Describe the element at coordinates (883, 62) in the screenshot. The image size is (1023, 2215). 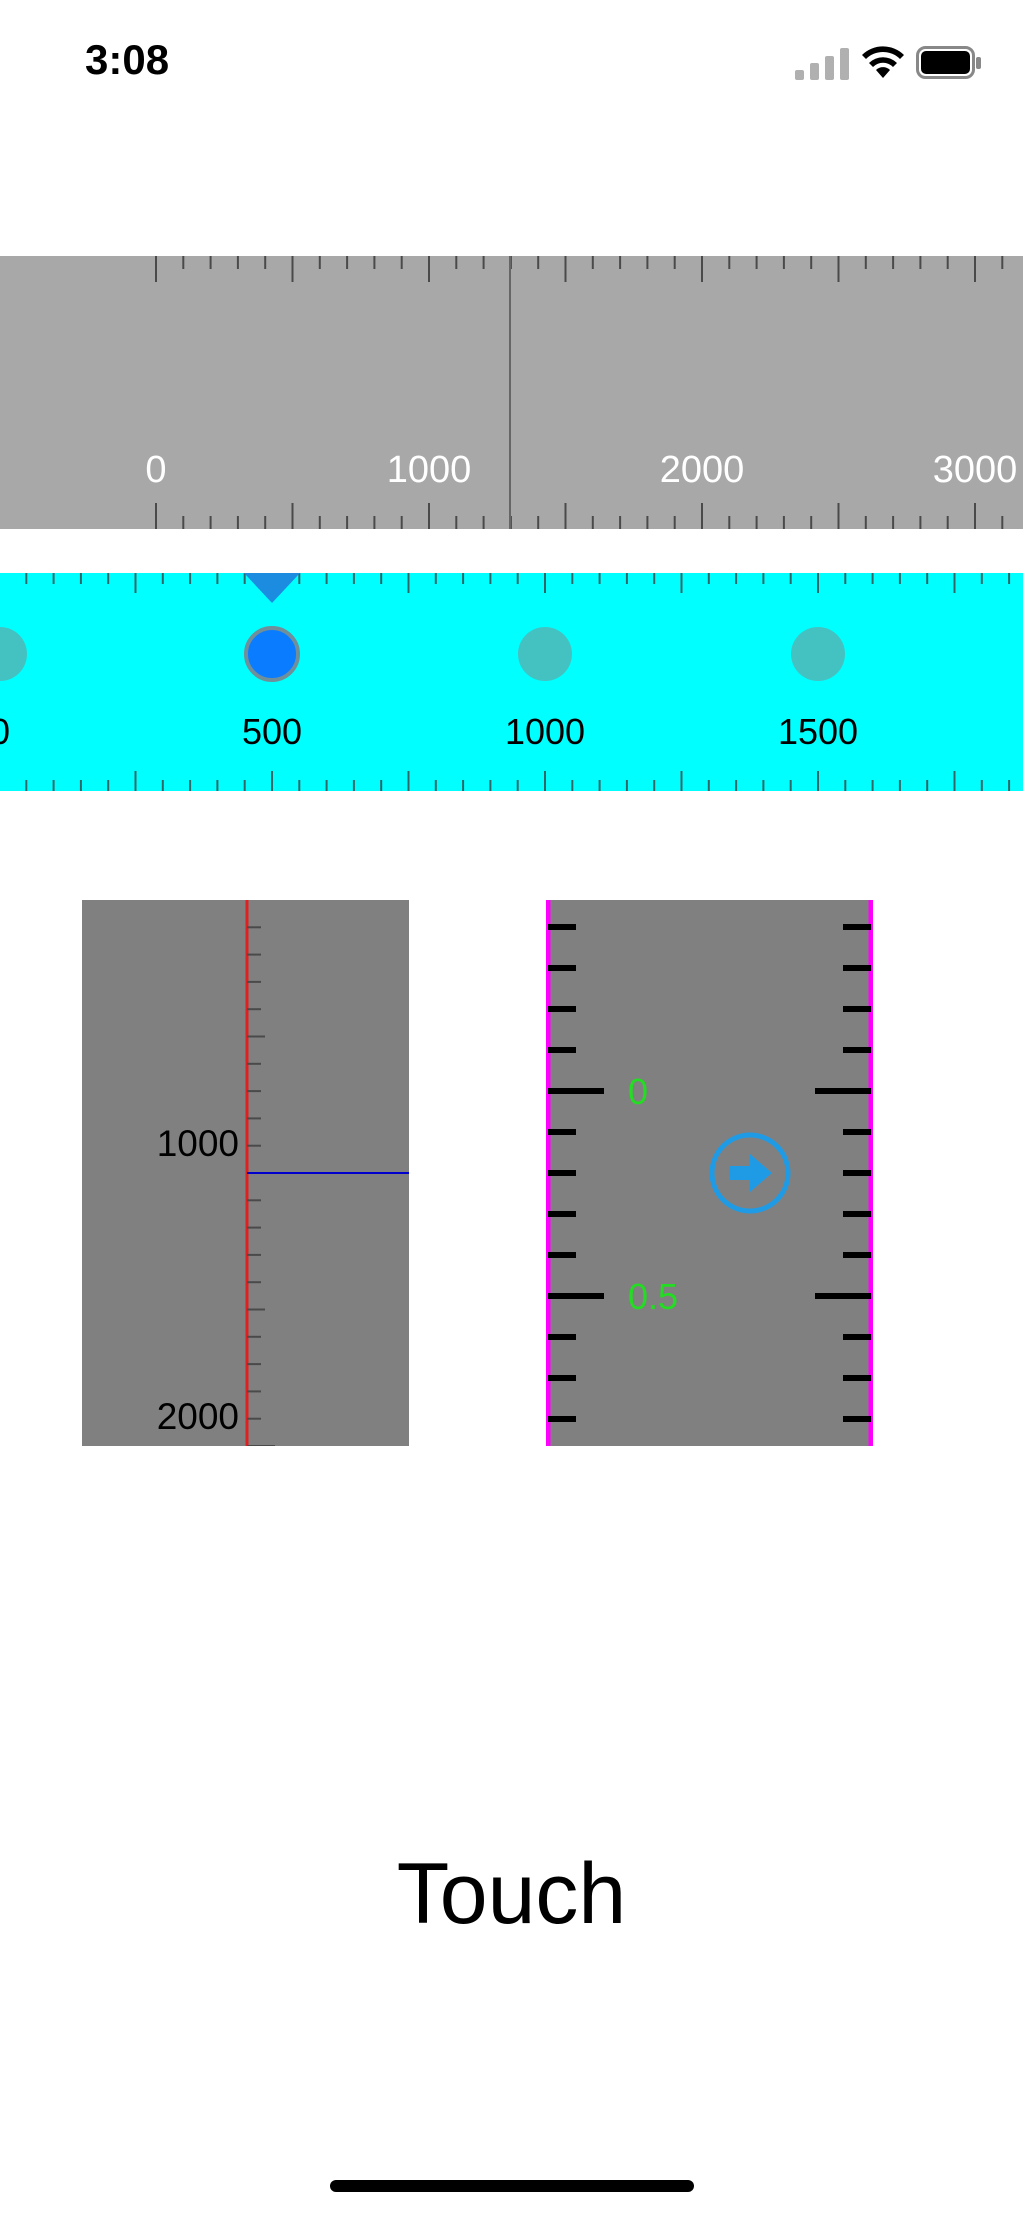
I see `wifi-icon` at that location.